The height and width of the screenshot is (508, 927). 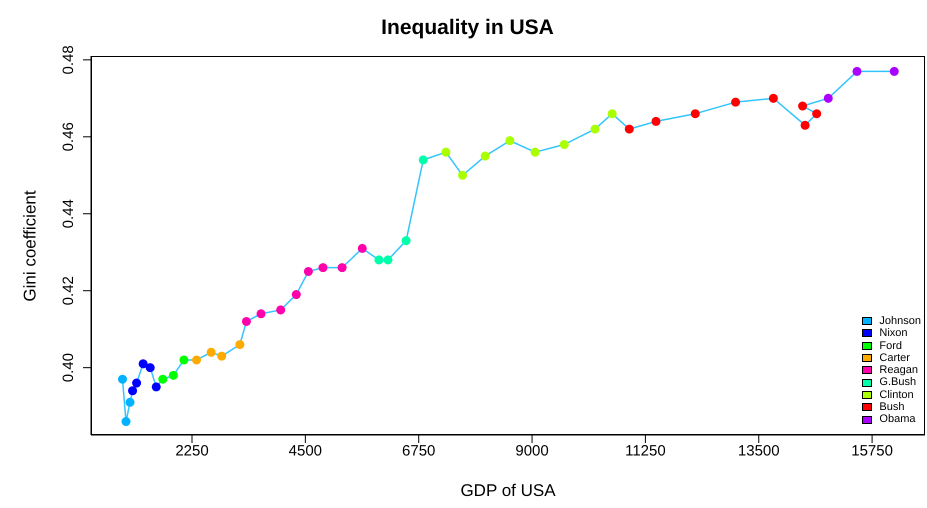 I want to click on legend-label: Bush, so click(x=891, y=407).